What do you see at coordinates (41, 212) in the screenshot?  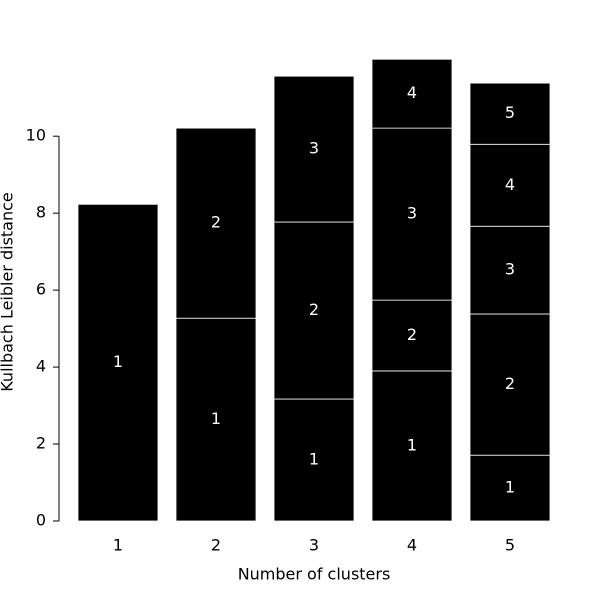 I see `y-tick-label: 8` at bounding box center [41, 212].